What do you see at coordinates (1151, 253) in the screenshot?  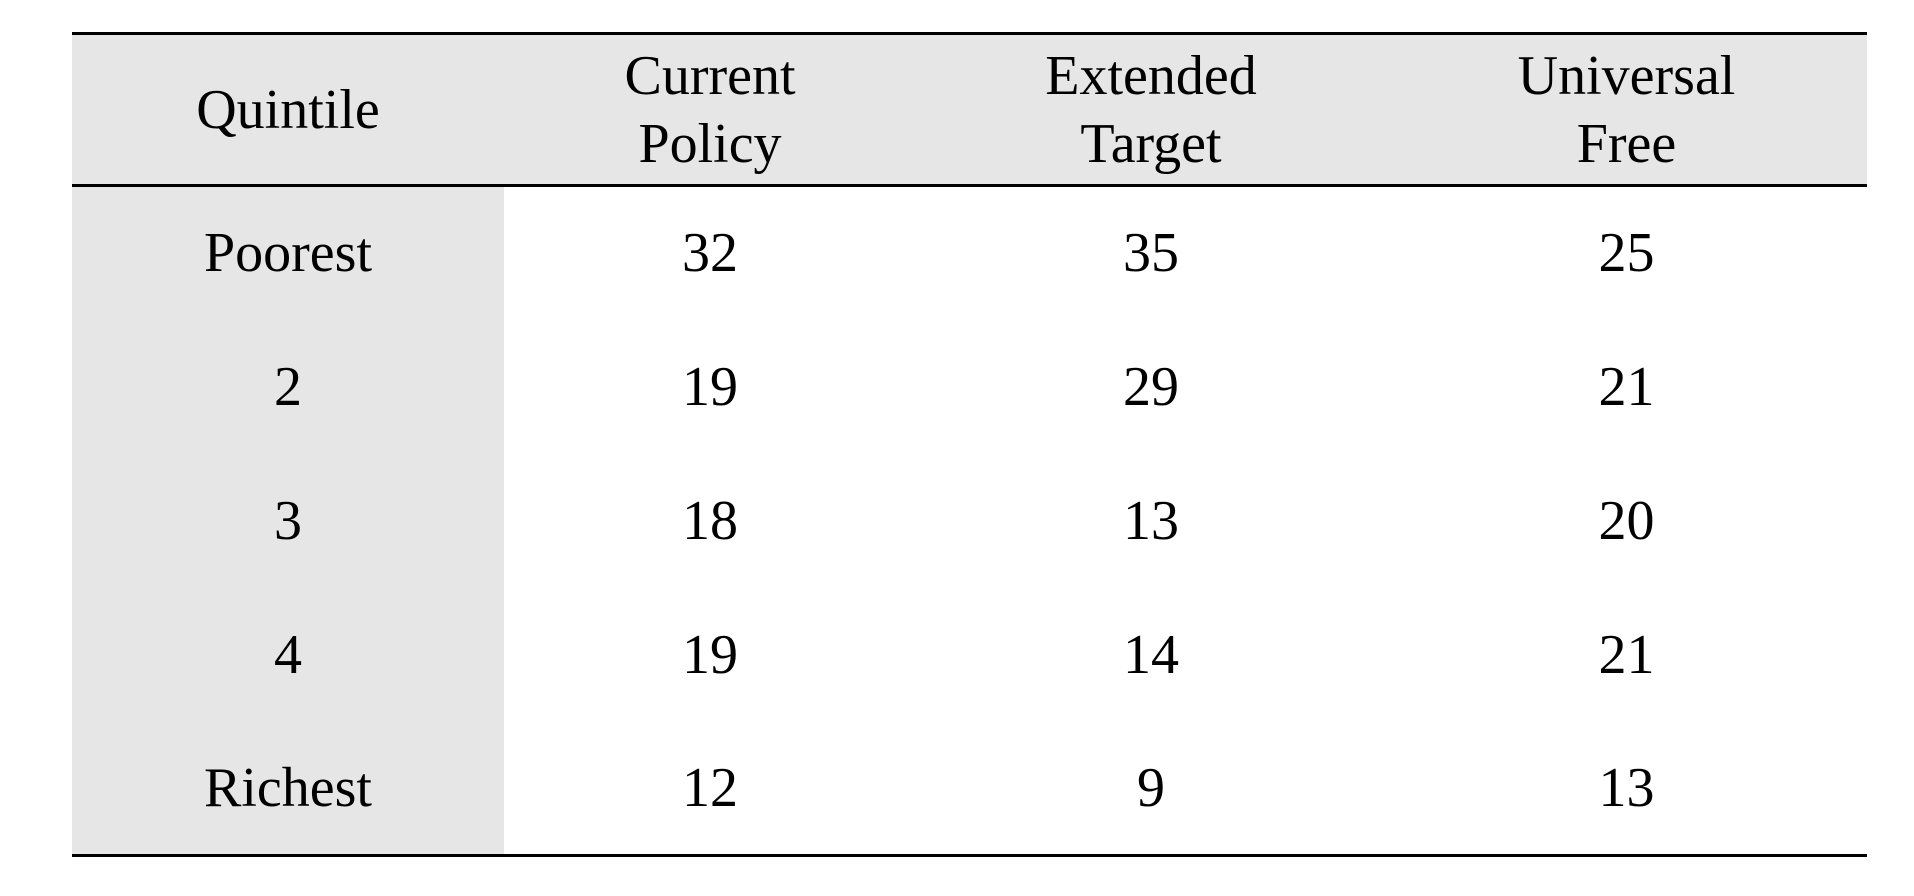 I see `table-cell: 35` at bounding box center [1151, 253].